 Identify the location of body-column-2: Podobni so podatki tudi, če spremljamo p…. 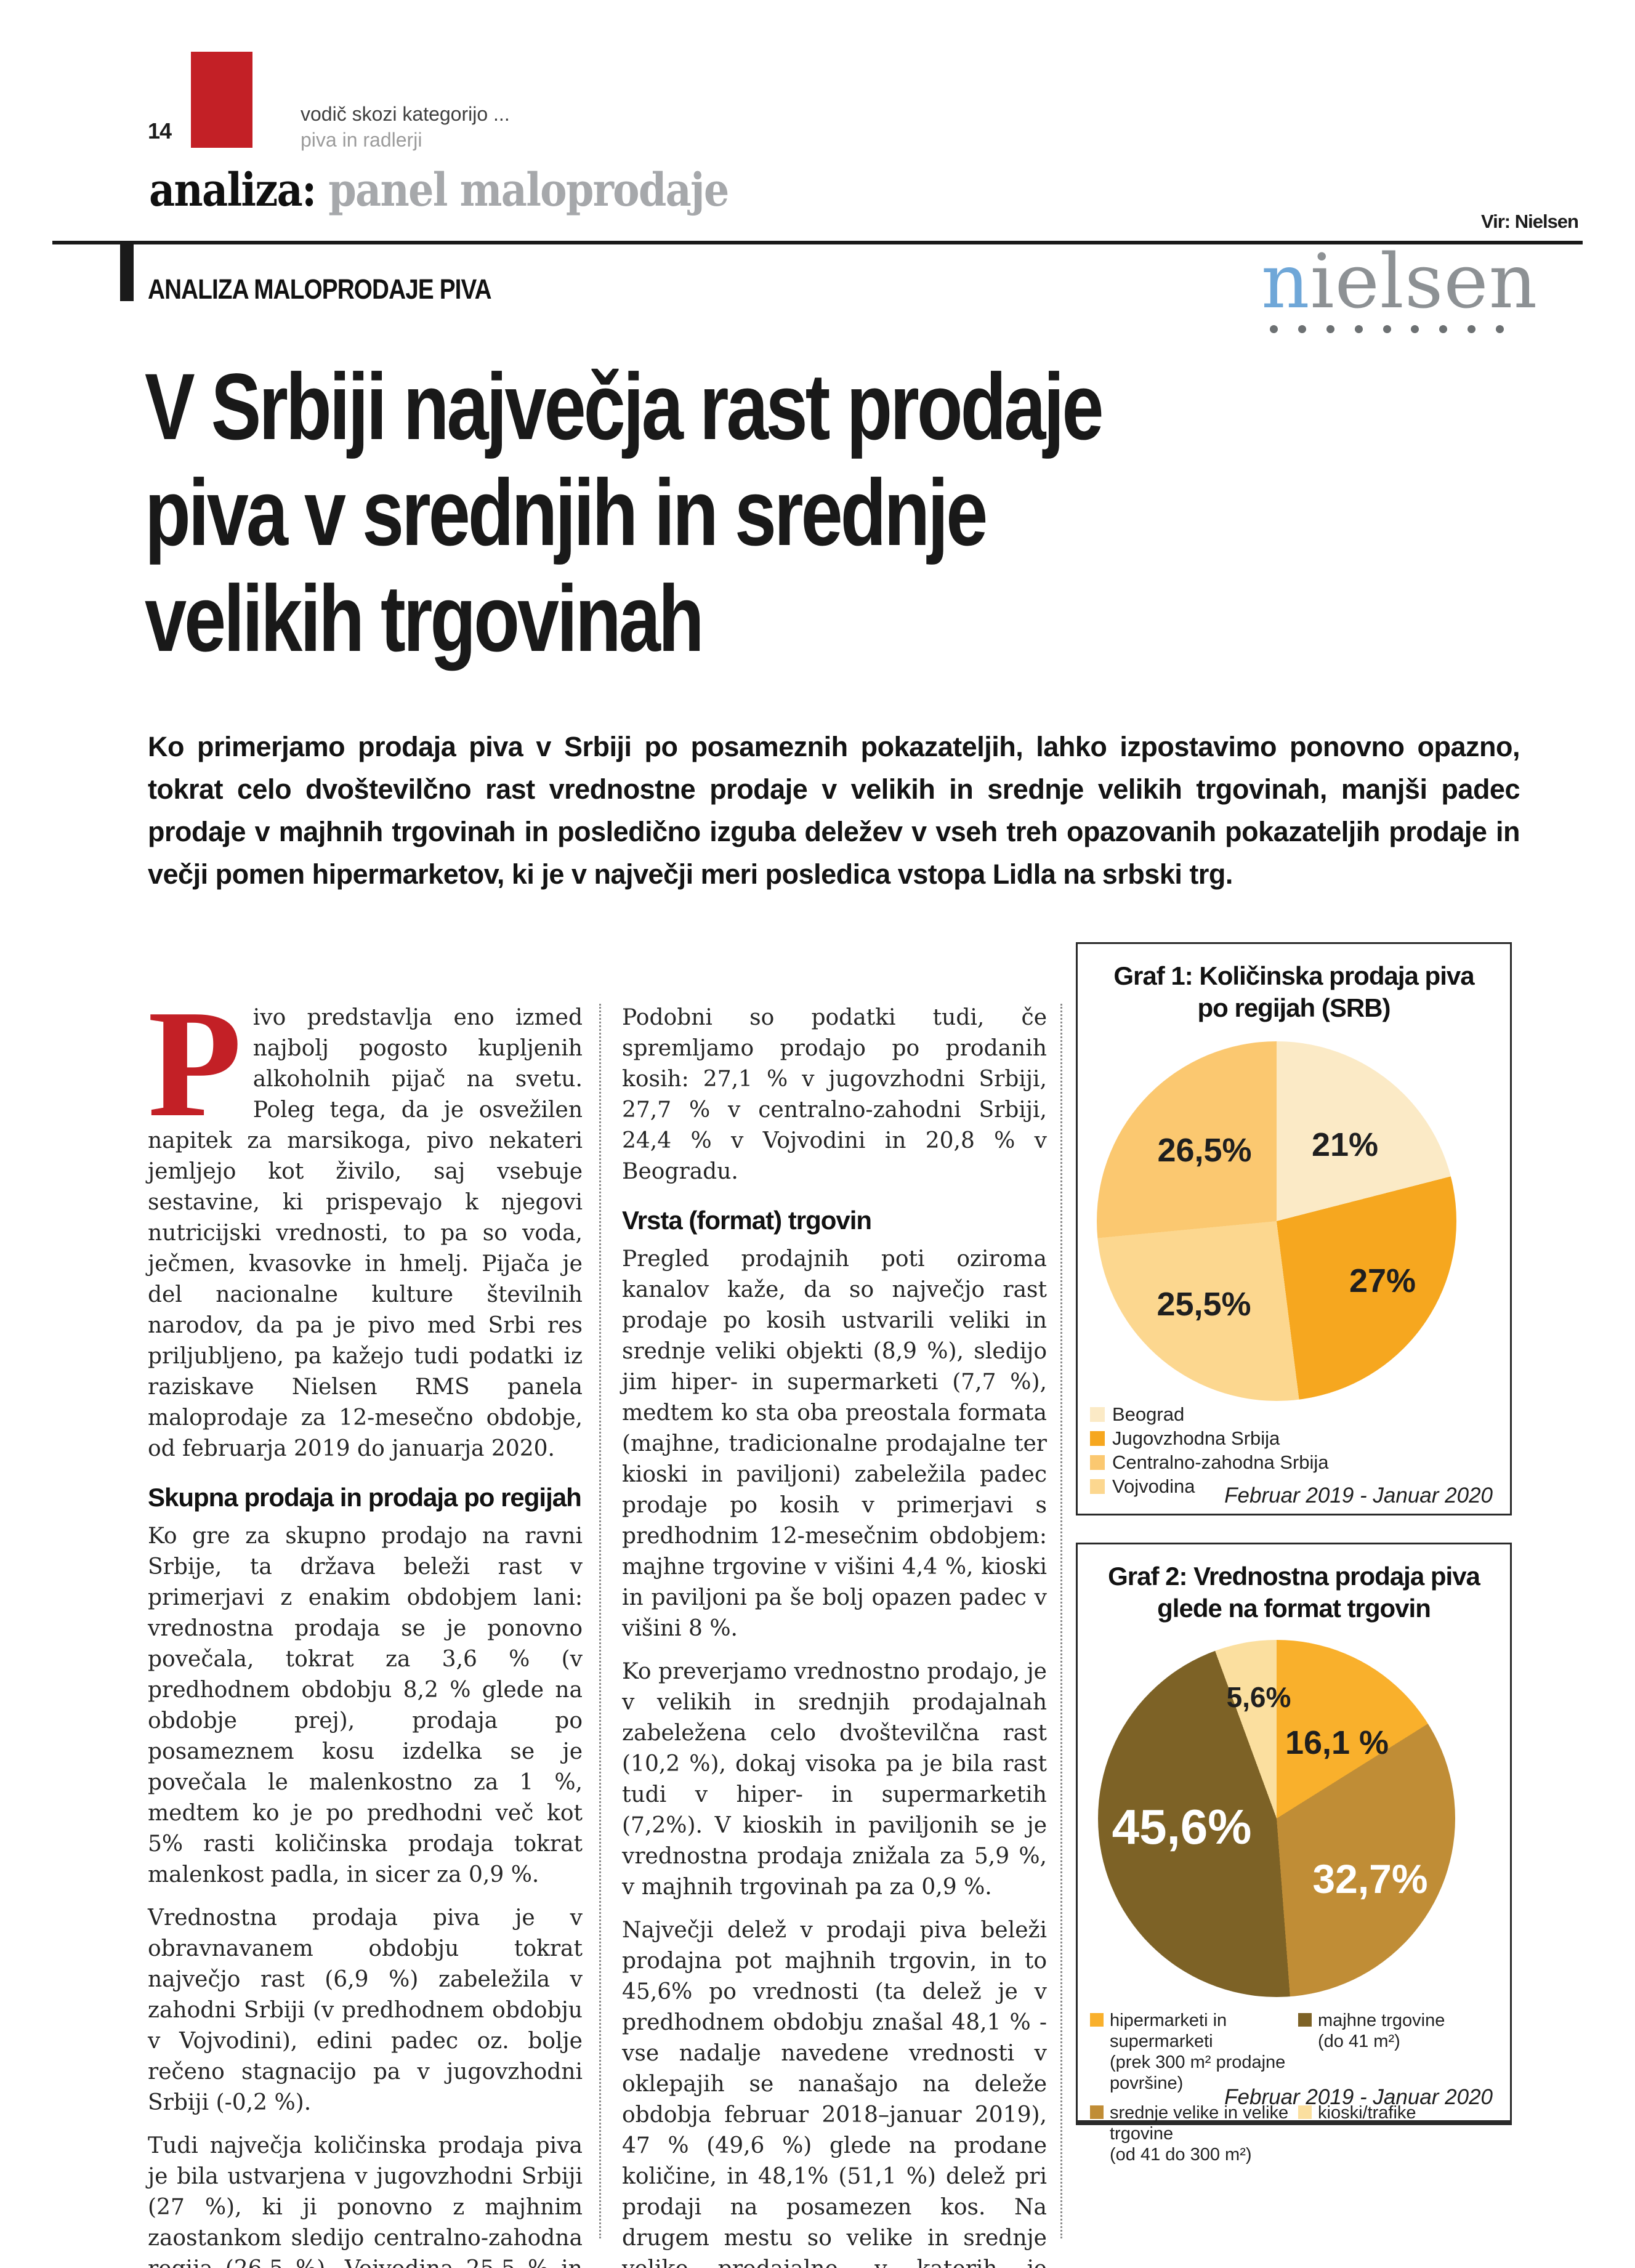
(834, 1636).